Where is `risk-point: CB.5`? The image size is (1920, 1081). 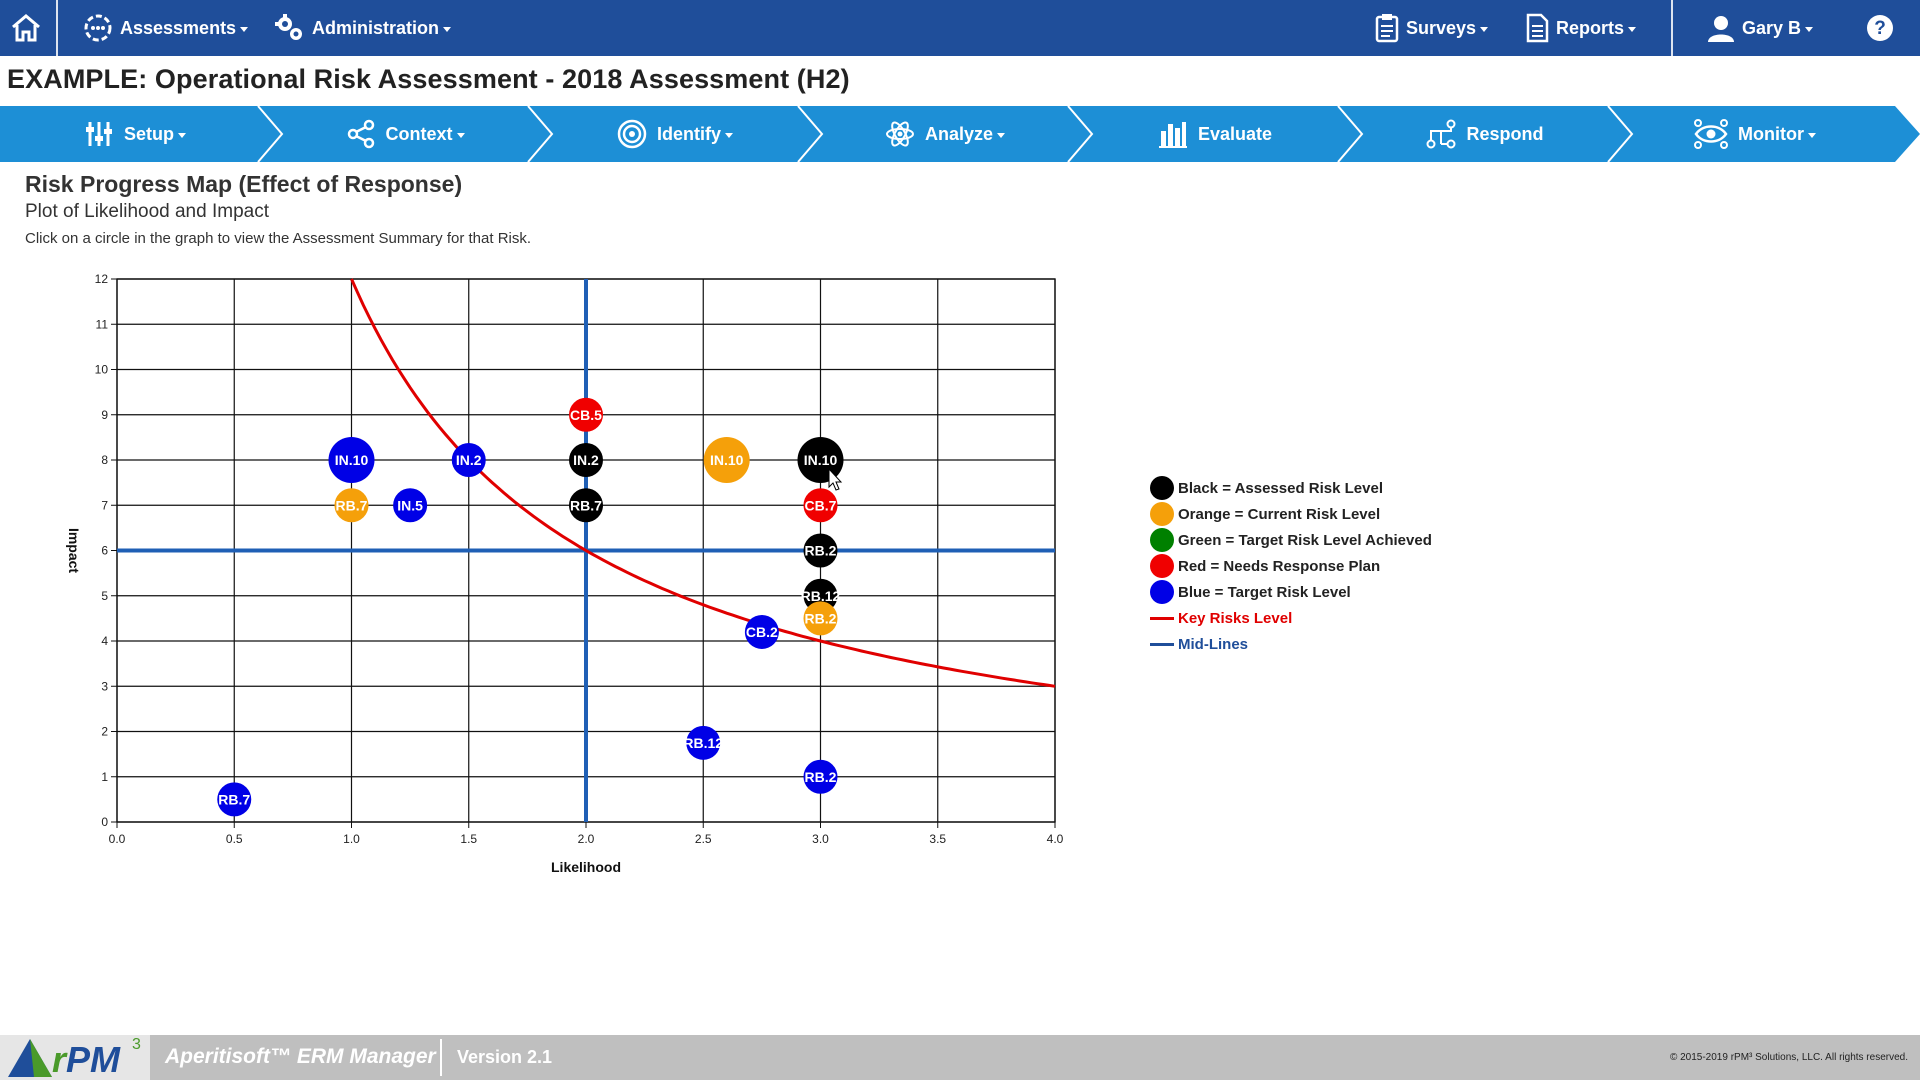 risk-point: CB.5 is located at coordinates (586, 414).